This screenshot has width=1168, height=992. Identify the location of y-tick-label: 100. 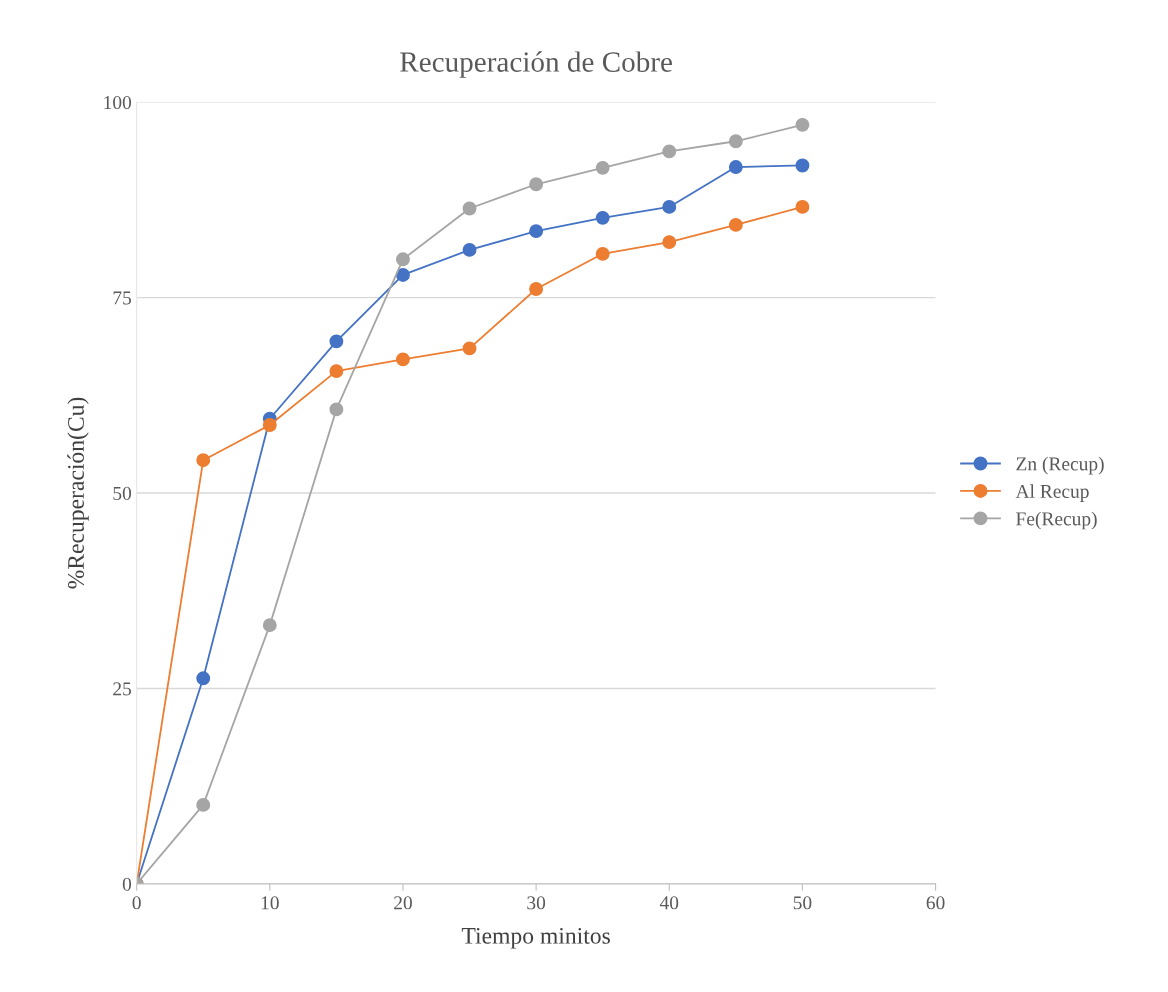
(118, 102).